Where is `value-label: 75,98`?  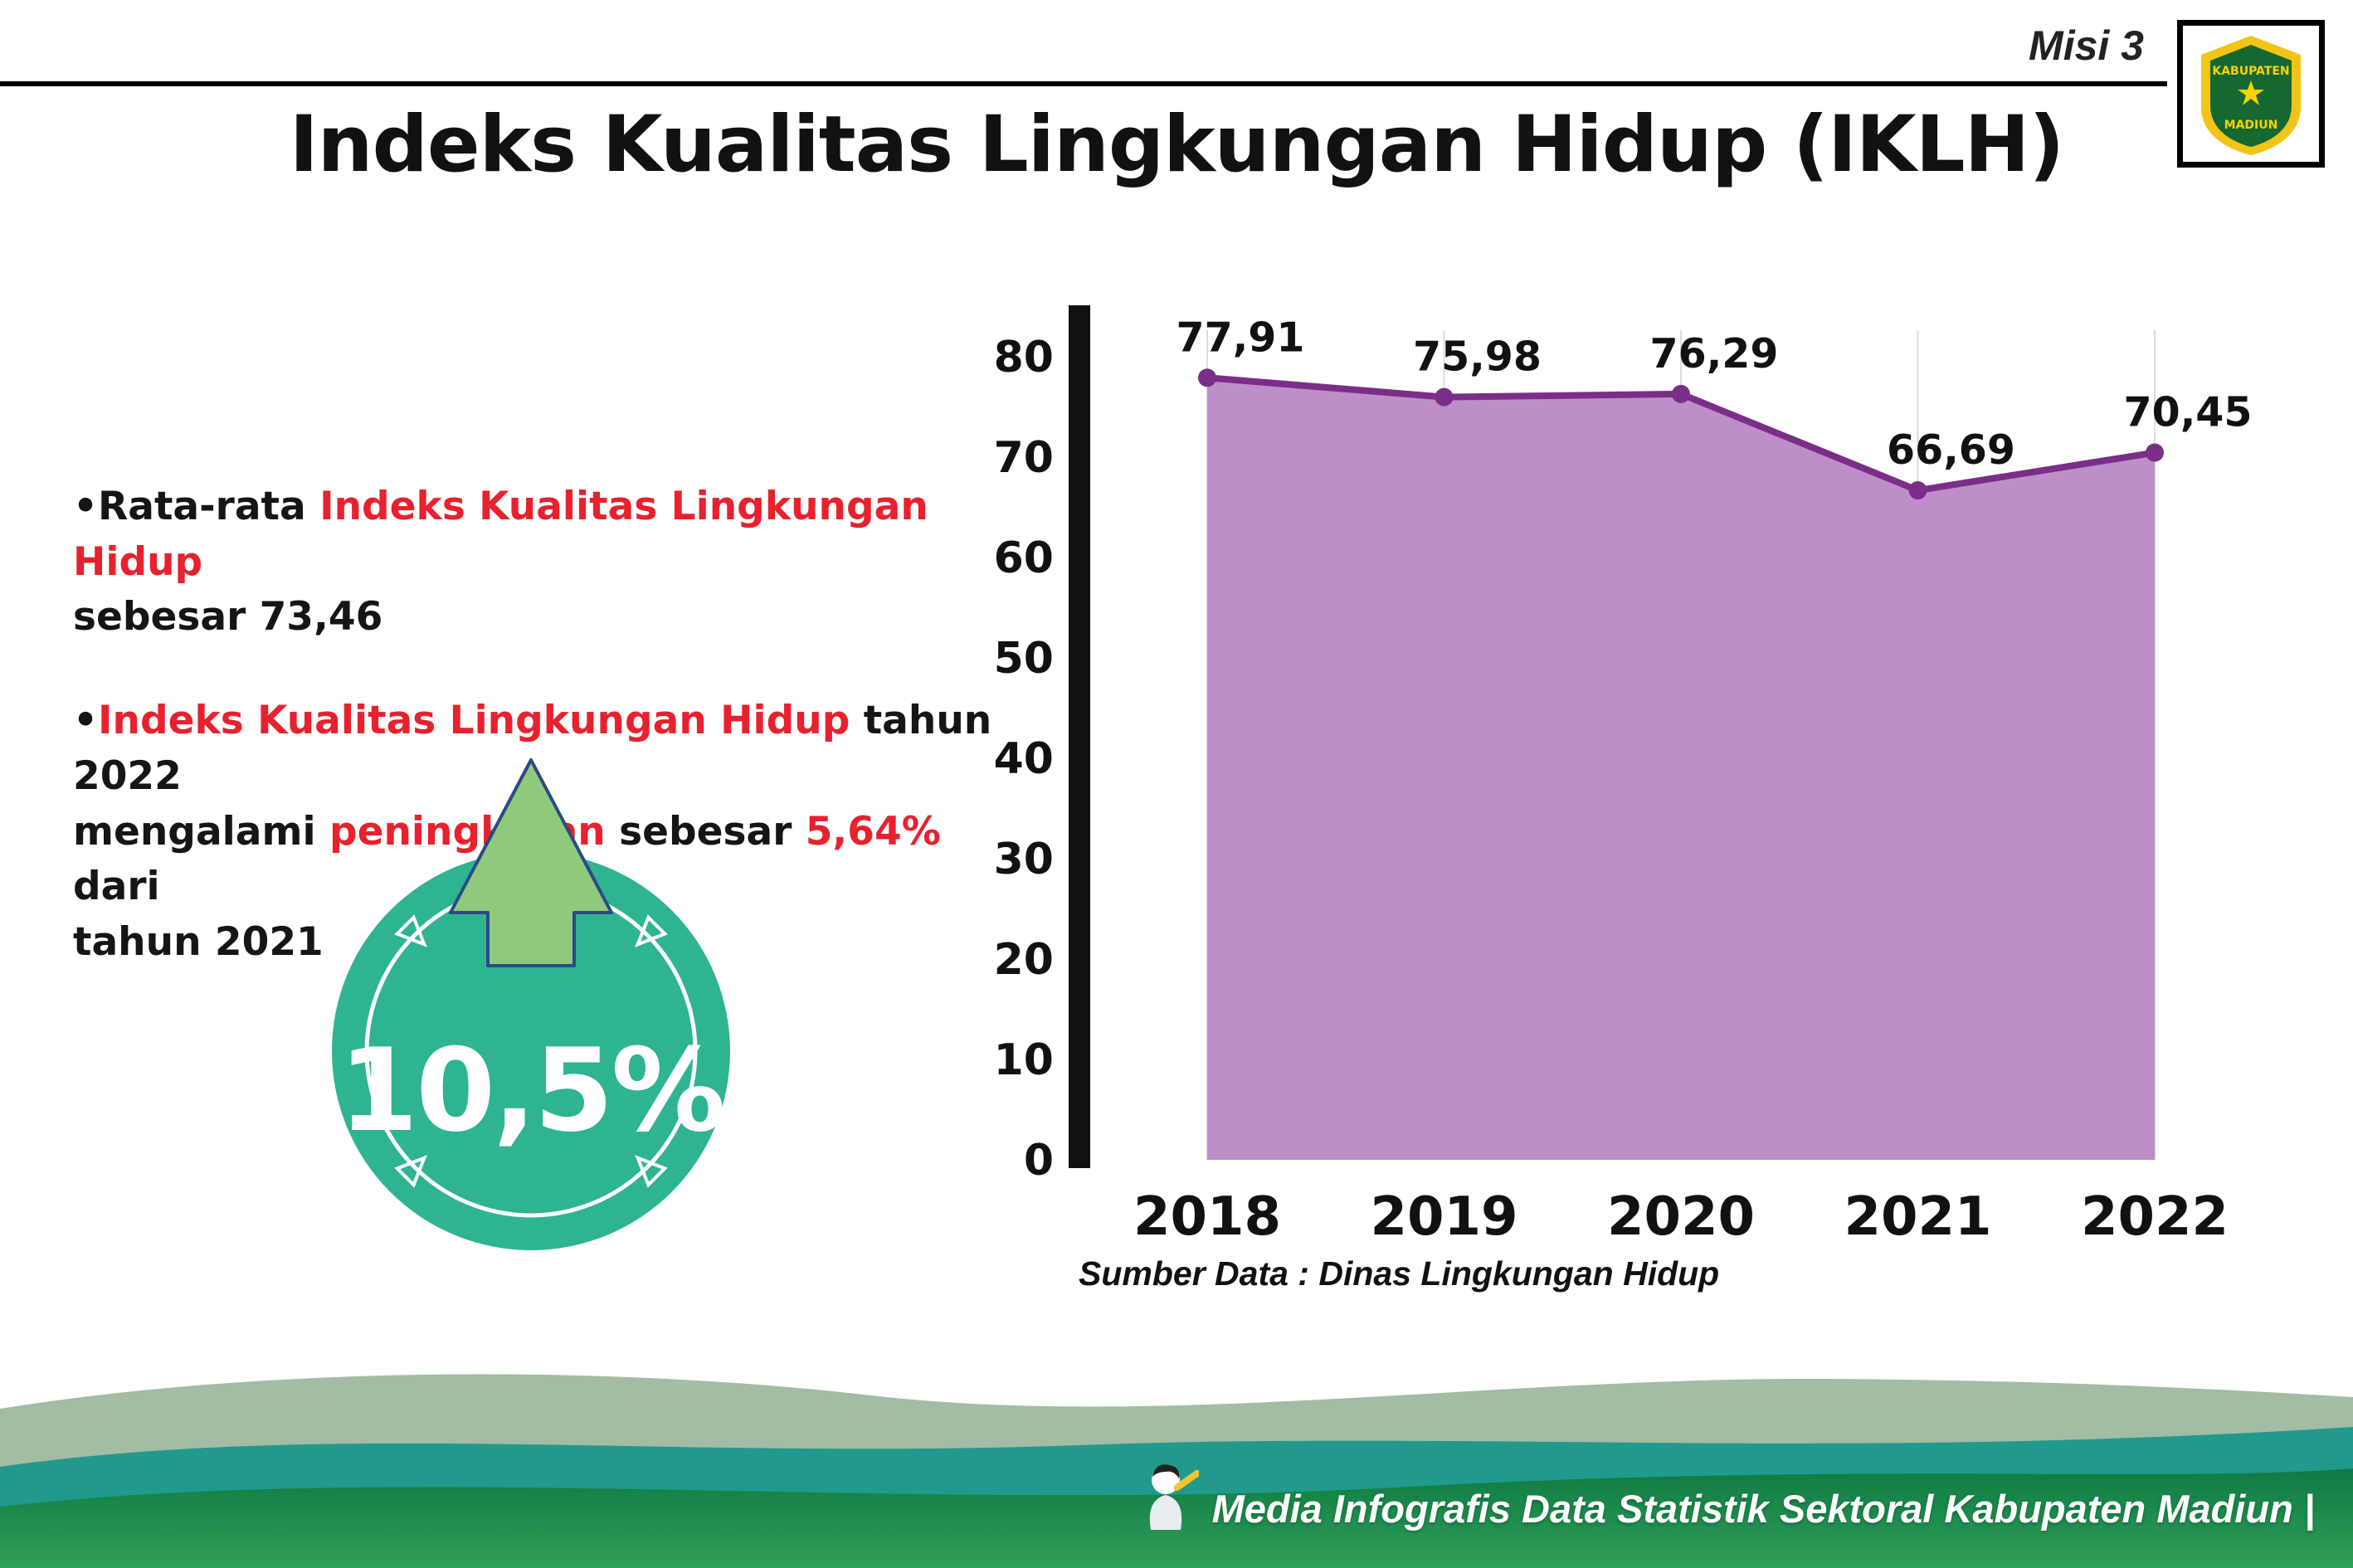
value-label: 75,98 is located at coordinates (1477, 357).